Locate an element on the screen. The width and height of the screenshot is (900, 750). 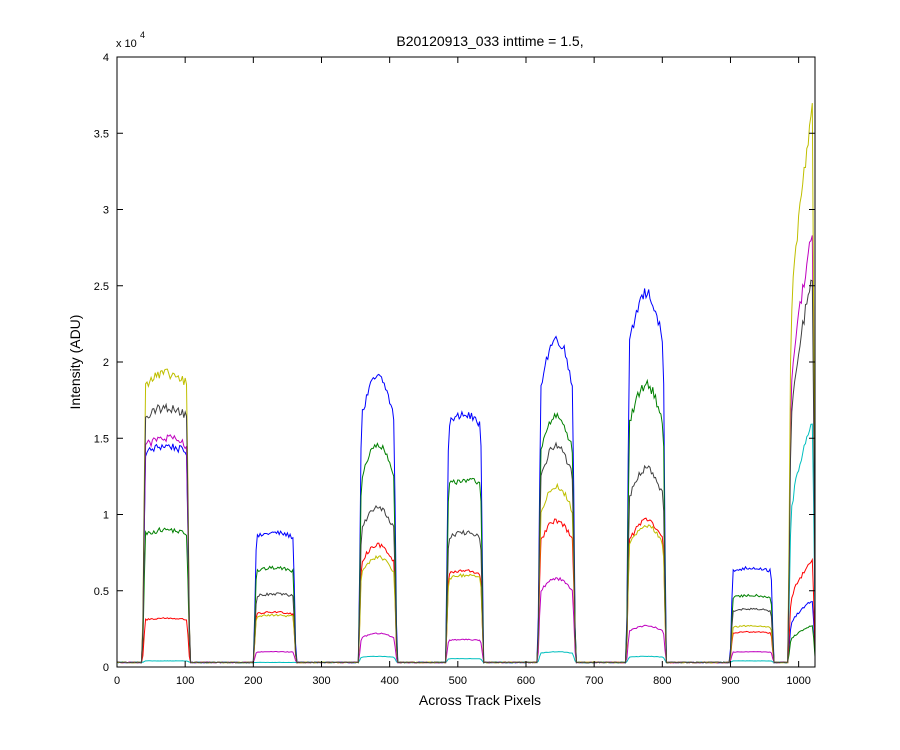
x-tick-label: 100 is located at coordinates (185, 681).